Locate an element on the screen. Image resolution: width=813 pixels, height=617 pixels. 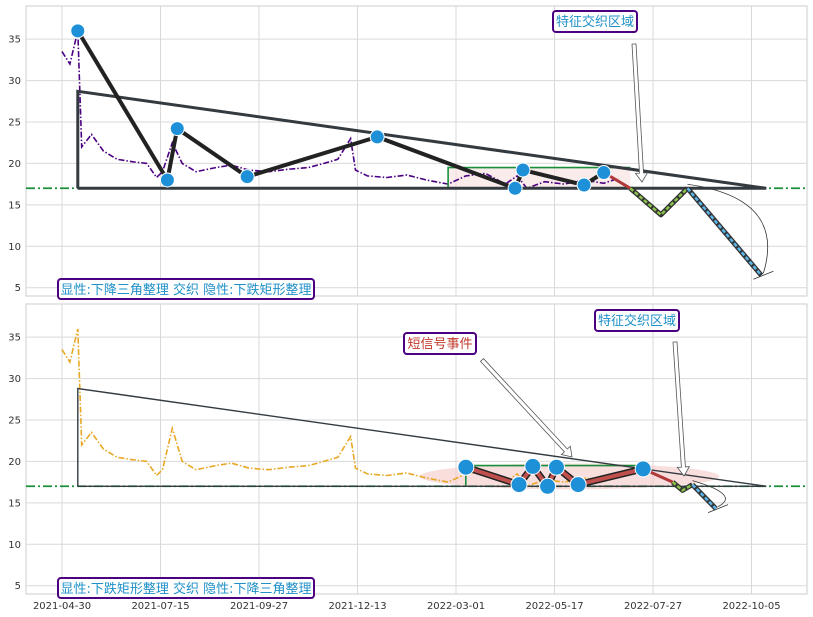
forecast-blue-outline is located at coordinates (704, 496).